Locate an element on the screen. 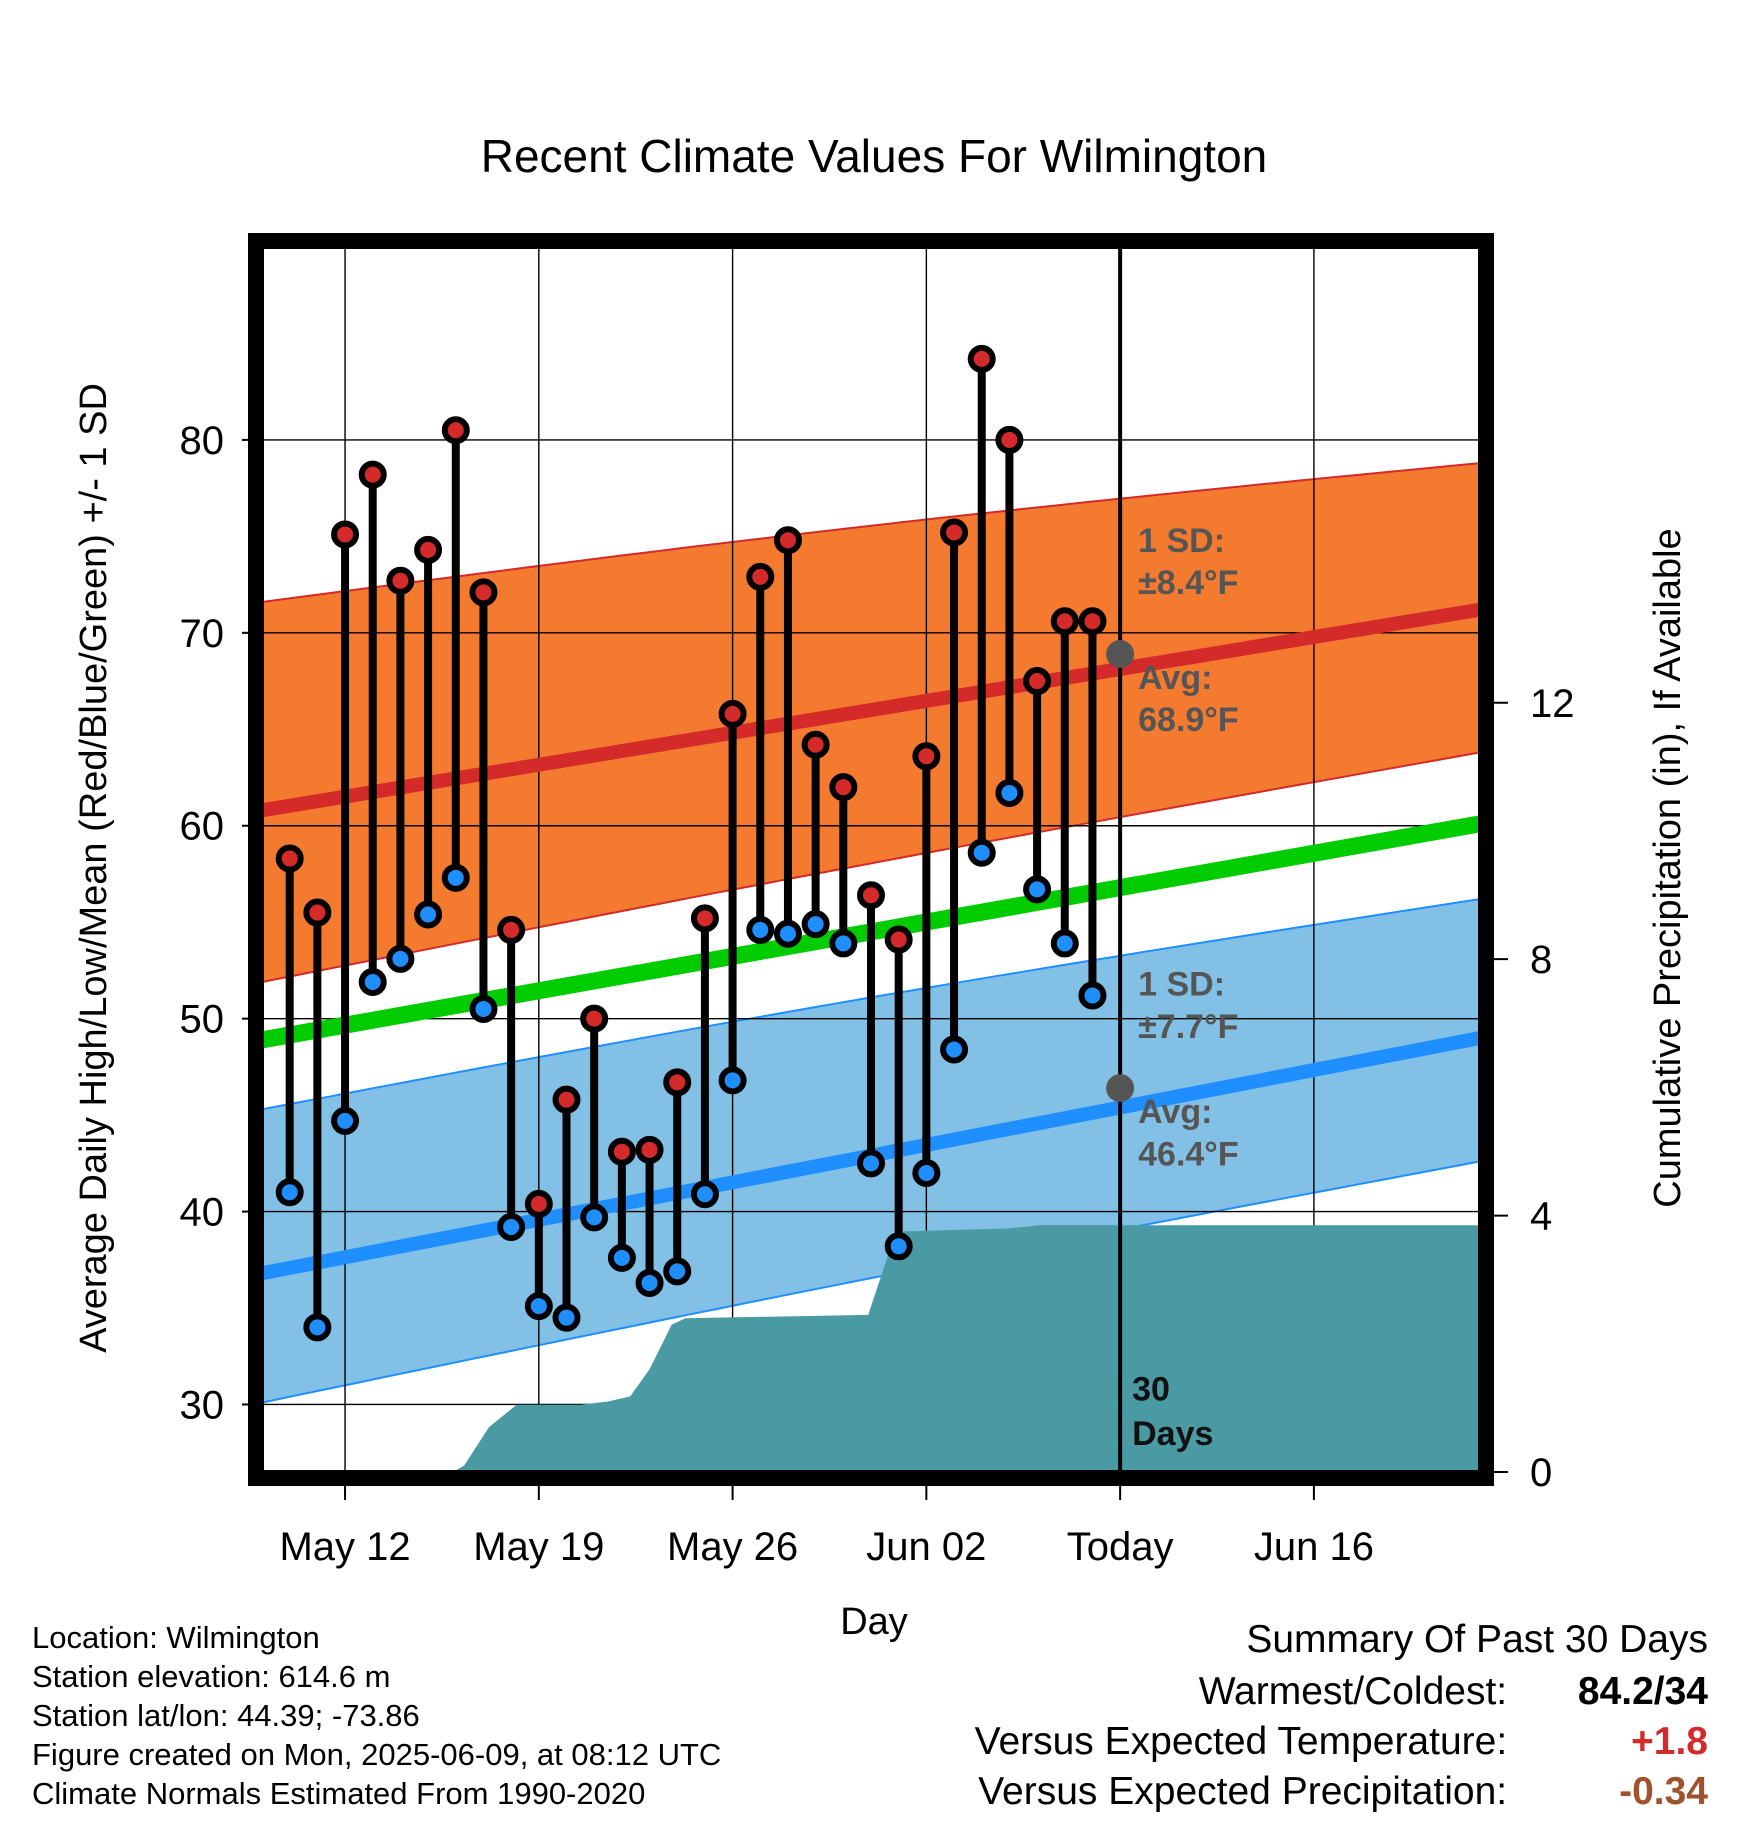 Image resolution: width=1748 pixels, height=1828 pixels. x-tick-label: May 12 is located at coordinates (344, 1547).